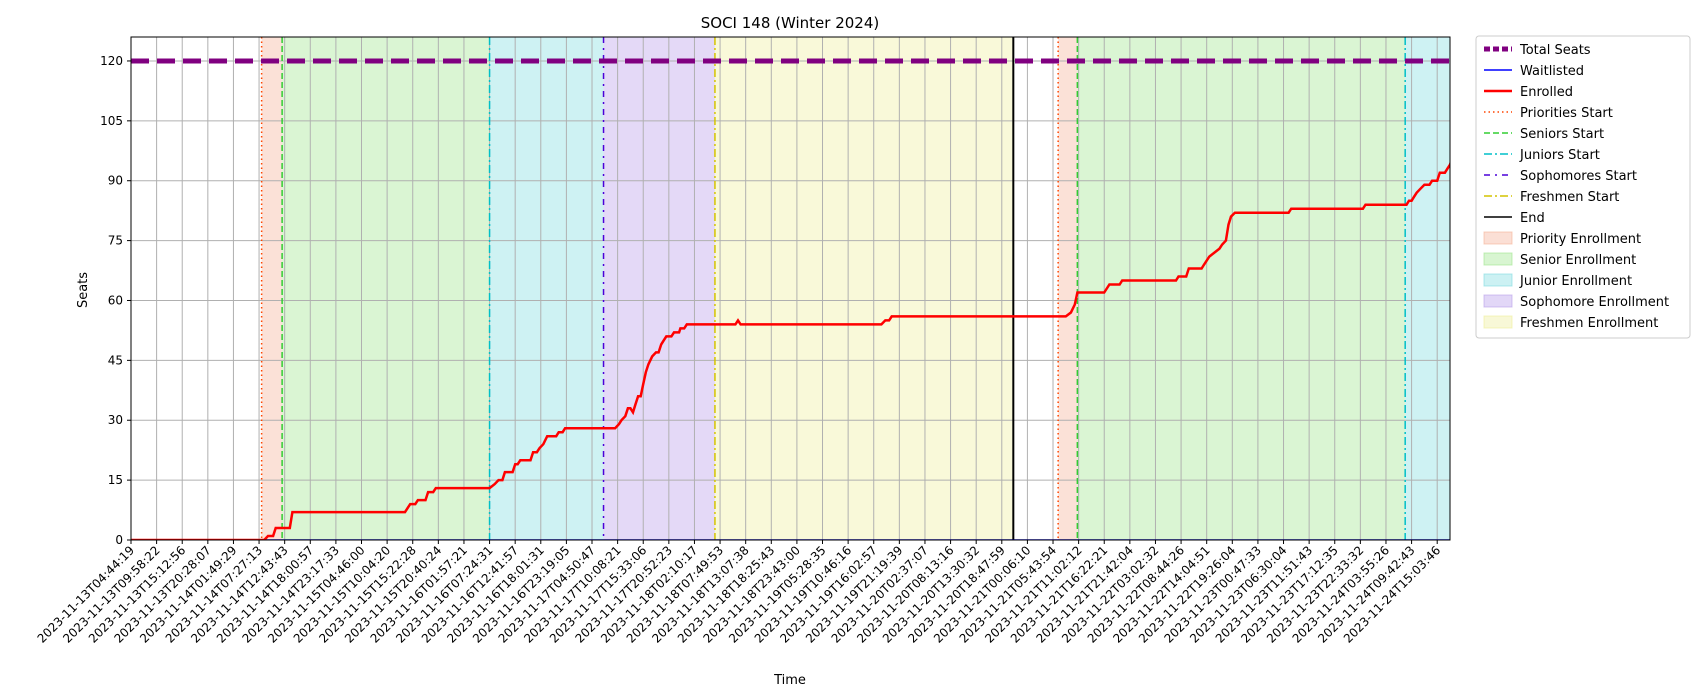 The image size is (1700, 700). Describe the element at coordinates (1498, 301) in the screenshot. I see `legend-swatch-sophomore-enrollment` at that location.